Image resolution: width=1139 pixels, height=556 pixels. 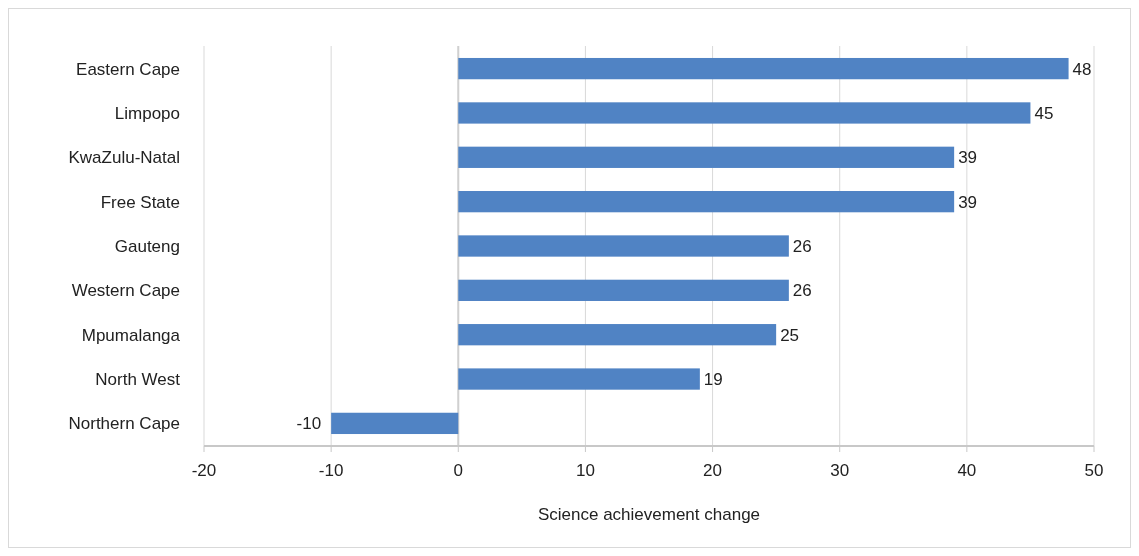 I want to click on y-tick-label: KwaZulu-Natal, so click(x=124, y=158).